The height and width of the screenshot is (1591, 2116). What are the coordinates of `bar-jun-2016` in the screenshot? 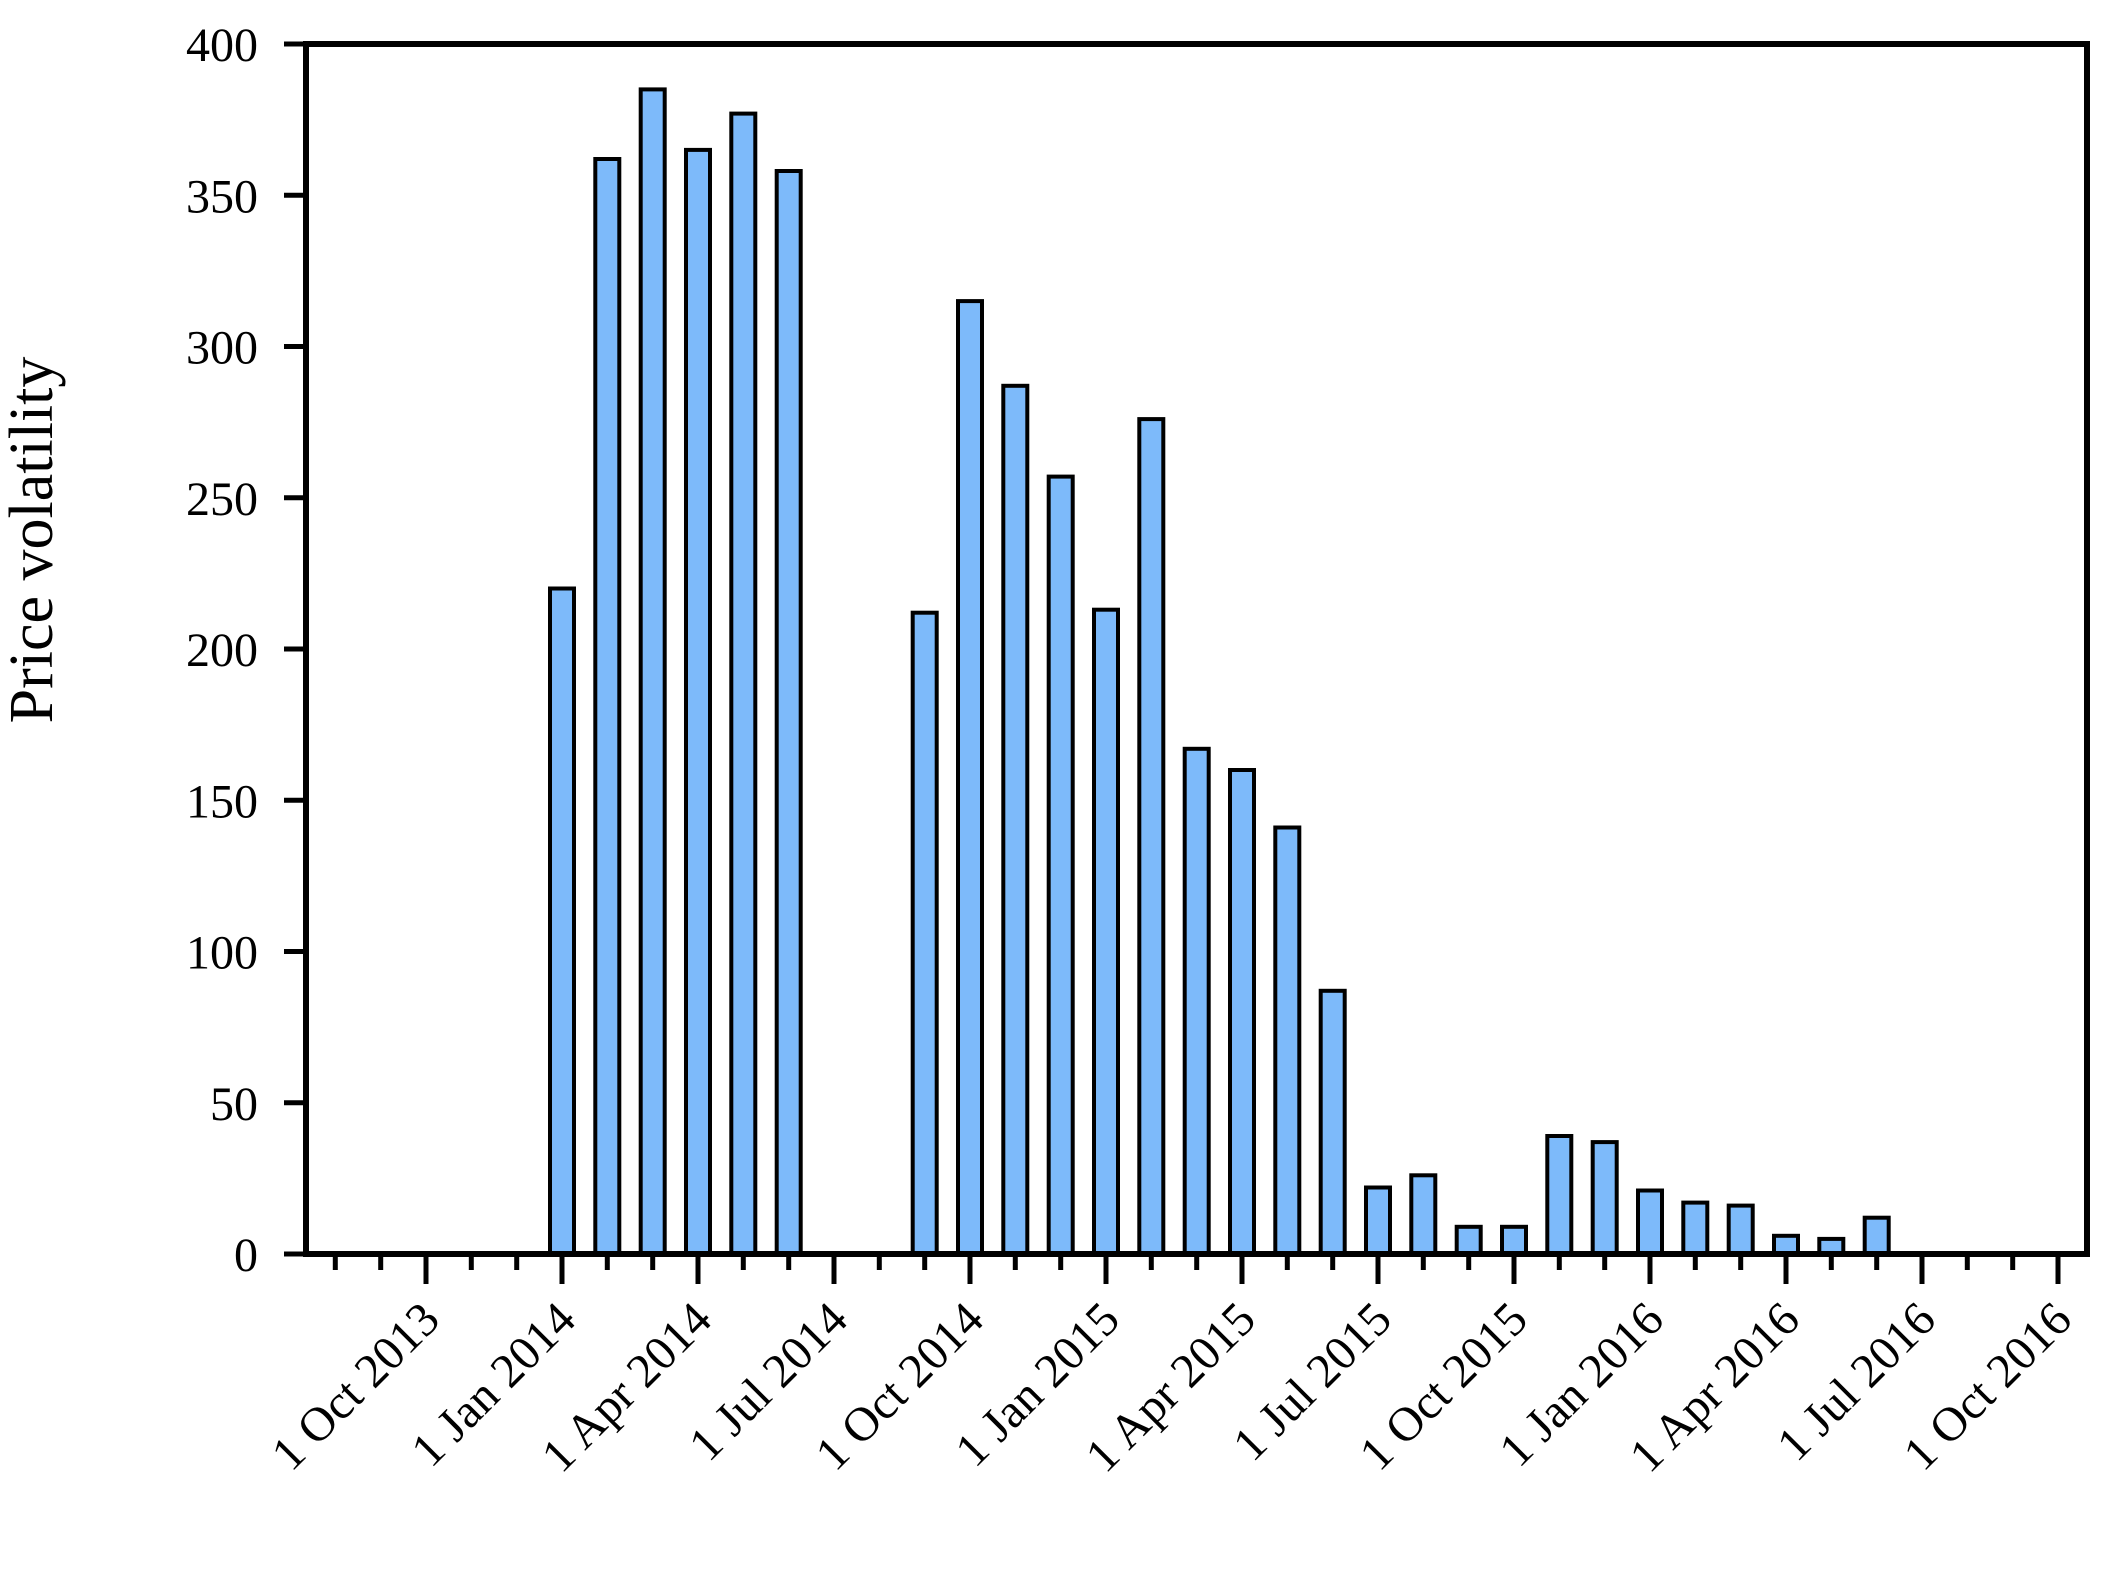 It's located at (1876, 1235).